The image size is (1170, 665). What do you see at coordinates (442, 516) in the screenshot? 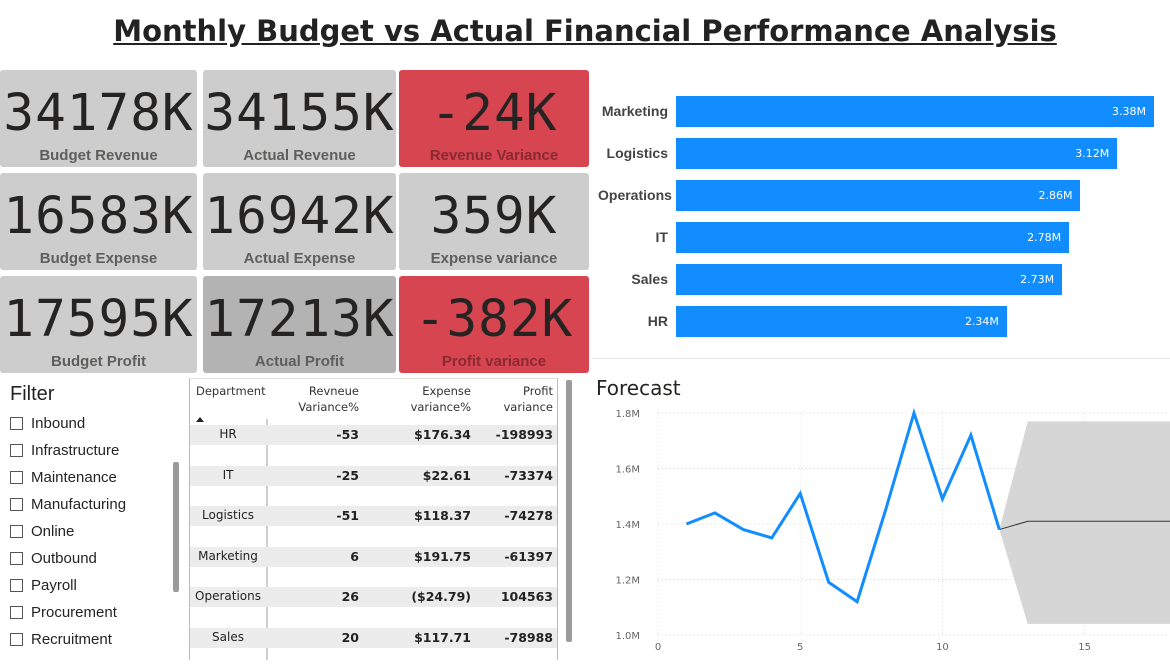
I see `cell-expense-variance: $118.37` at bounding box center [442, 516].